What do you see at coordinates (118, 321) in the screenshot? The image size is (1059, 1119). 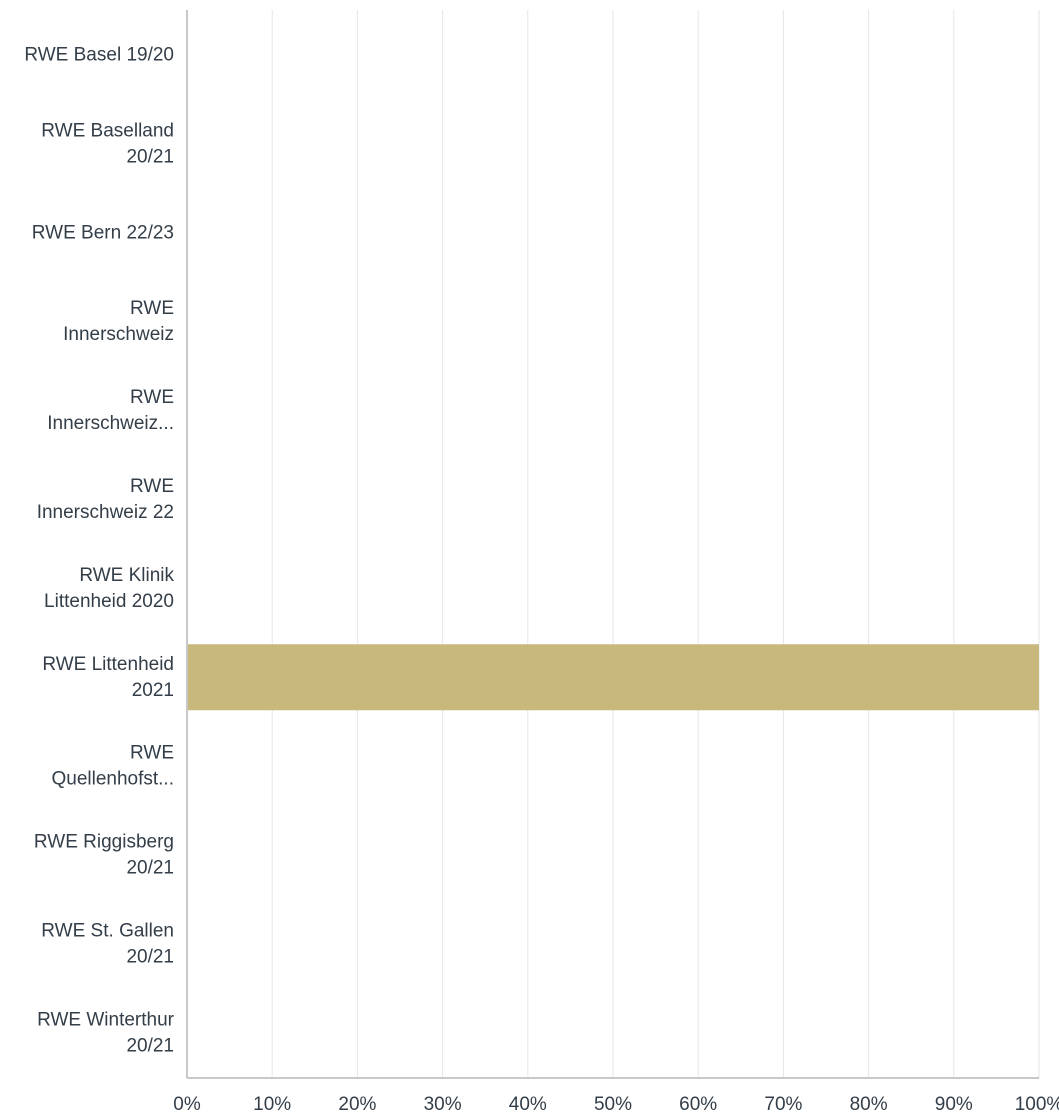 I see `category-label: RWE Innerschweiz` at bounding box center [118, 321].